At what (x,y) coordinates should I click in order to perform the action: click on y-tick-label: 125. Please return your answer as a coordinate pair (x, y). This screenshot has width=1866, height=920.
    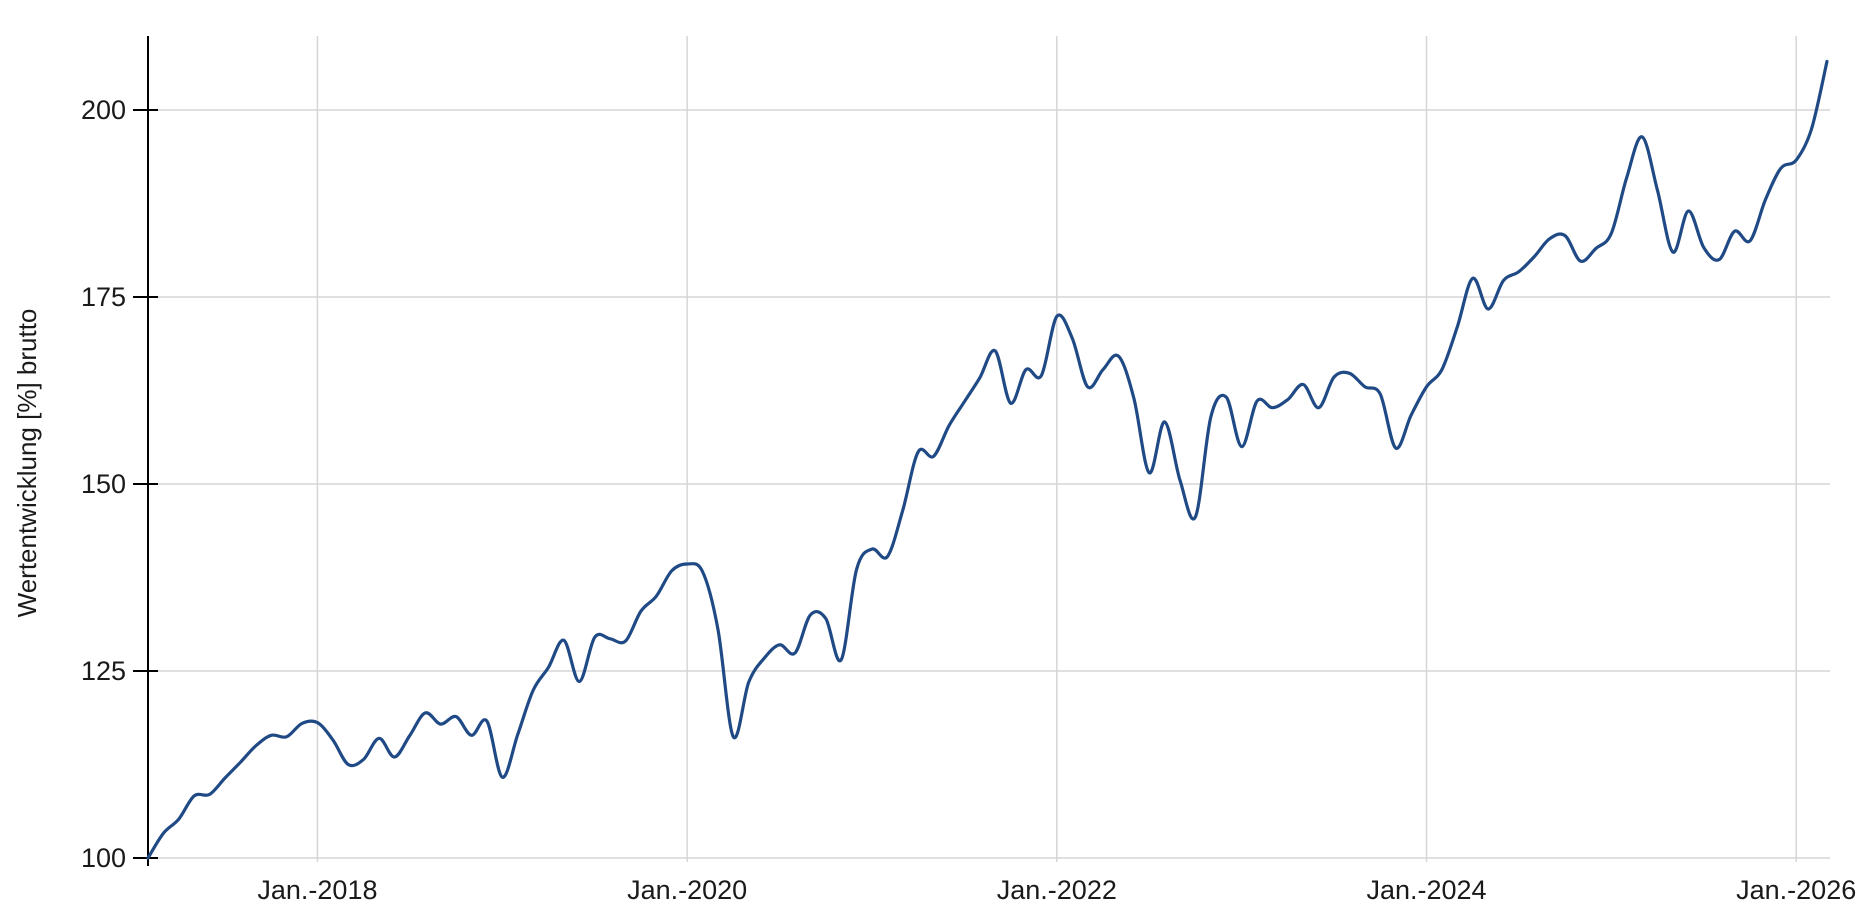
    Looking at the image, I should click on (103, 671).